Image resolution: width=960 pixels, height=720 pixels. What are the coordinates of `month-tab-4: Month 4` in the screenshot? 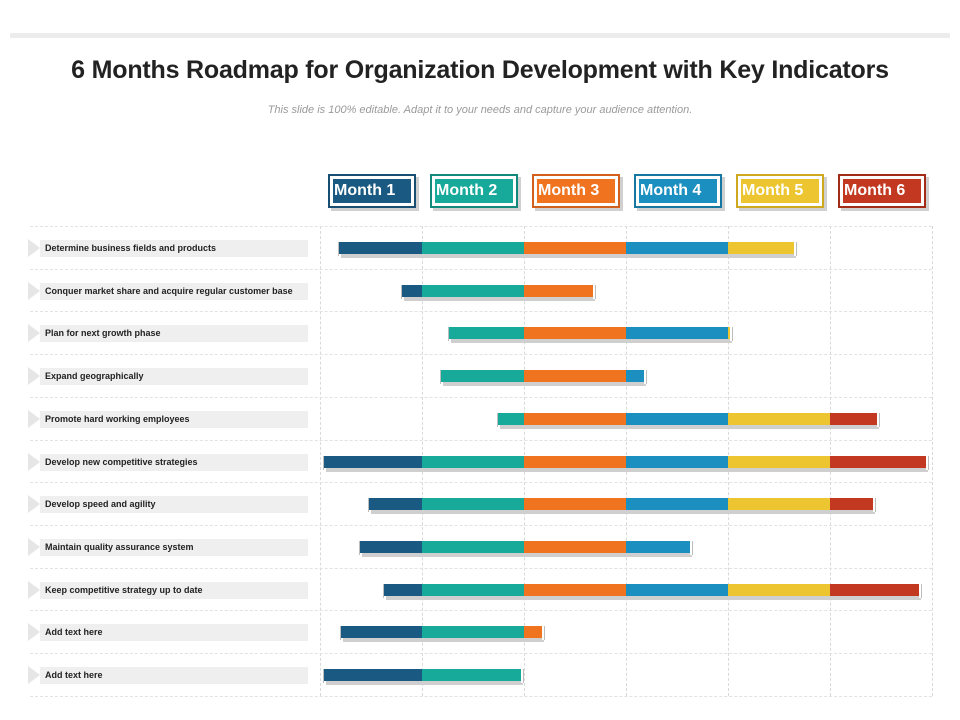 It's located at (678, 191).